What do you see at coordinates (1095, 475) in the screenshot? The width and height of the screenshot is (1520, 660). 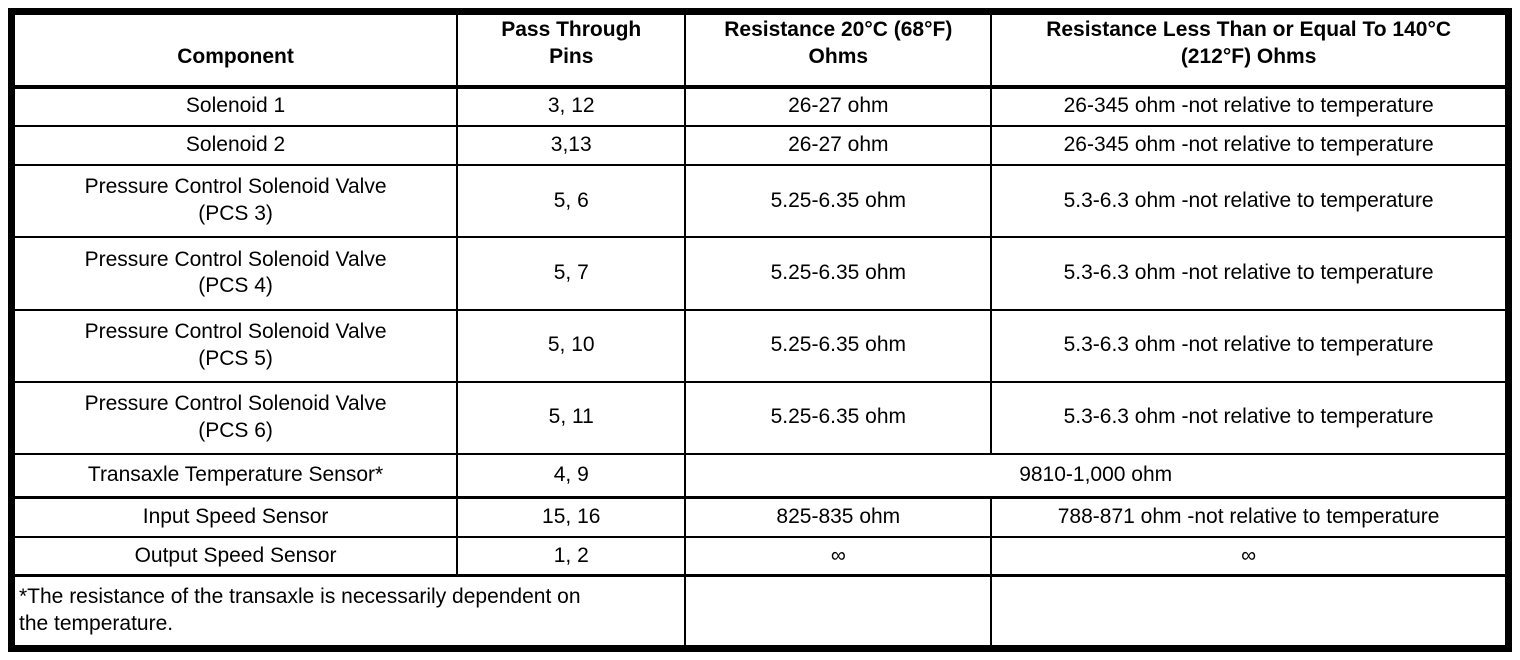 I see `cell-resistance-combined: 9810-1,000 ohm` at bounding box center [1095, 475].